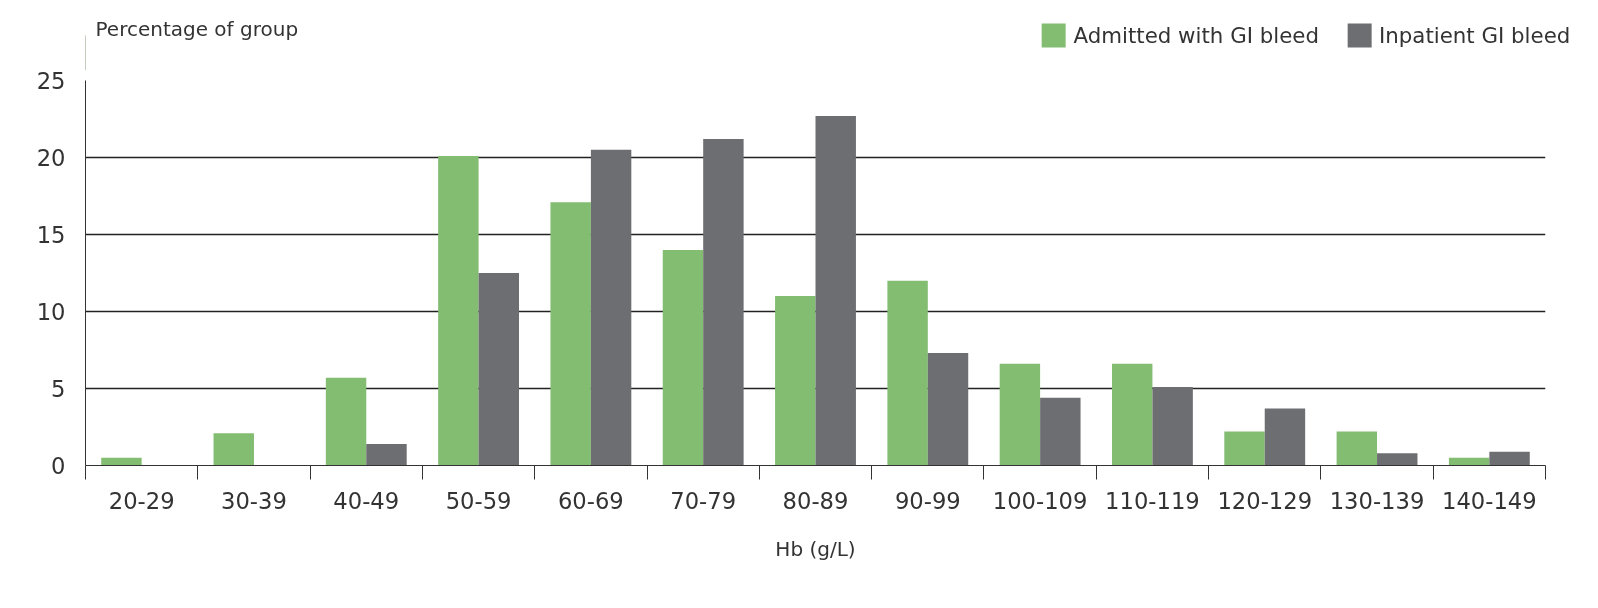  I want to click on x-tick-label: 20-29, so click(141, 500).